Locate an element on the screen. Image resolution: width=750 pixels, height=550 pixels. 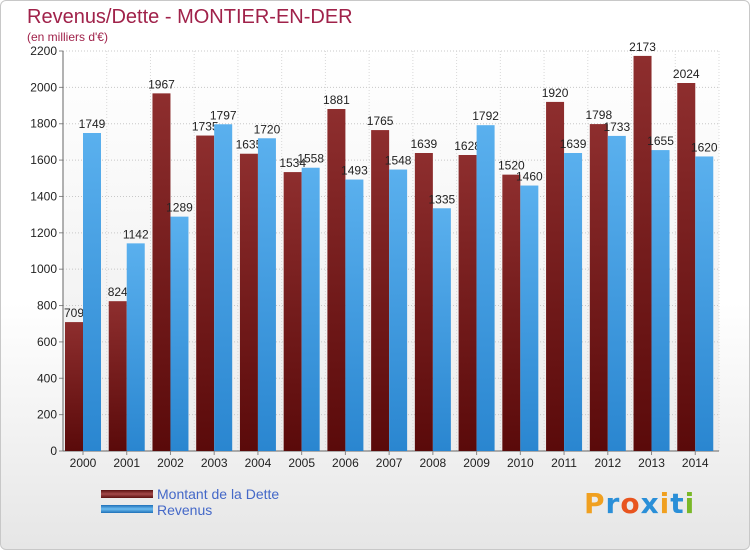
x-tick-label: 2004 is located at coordinates (258, 463).